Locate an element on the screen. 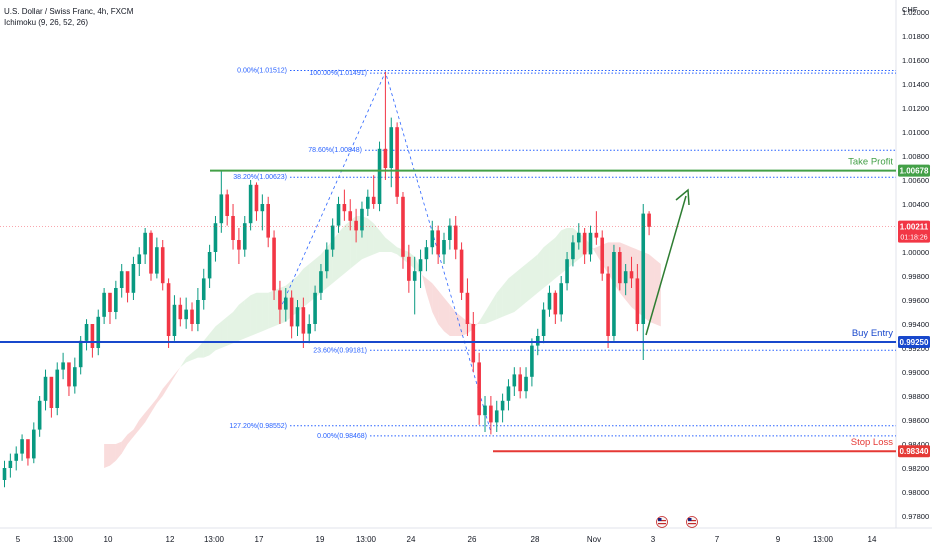 This screenshot has height=550, width=932. stop-loss-tag-bg is located at coordinates (914, 451).